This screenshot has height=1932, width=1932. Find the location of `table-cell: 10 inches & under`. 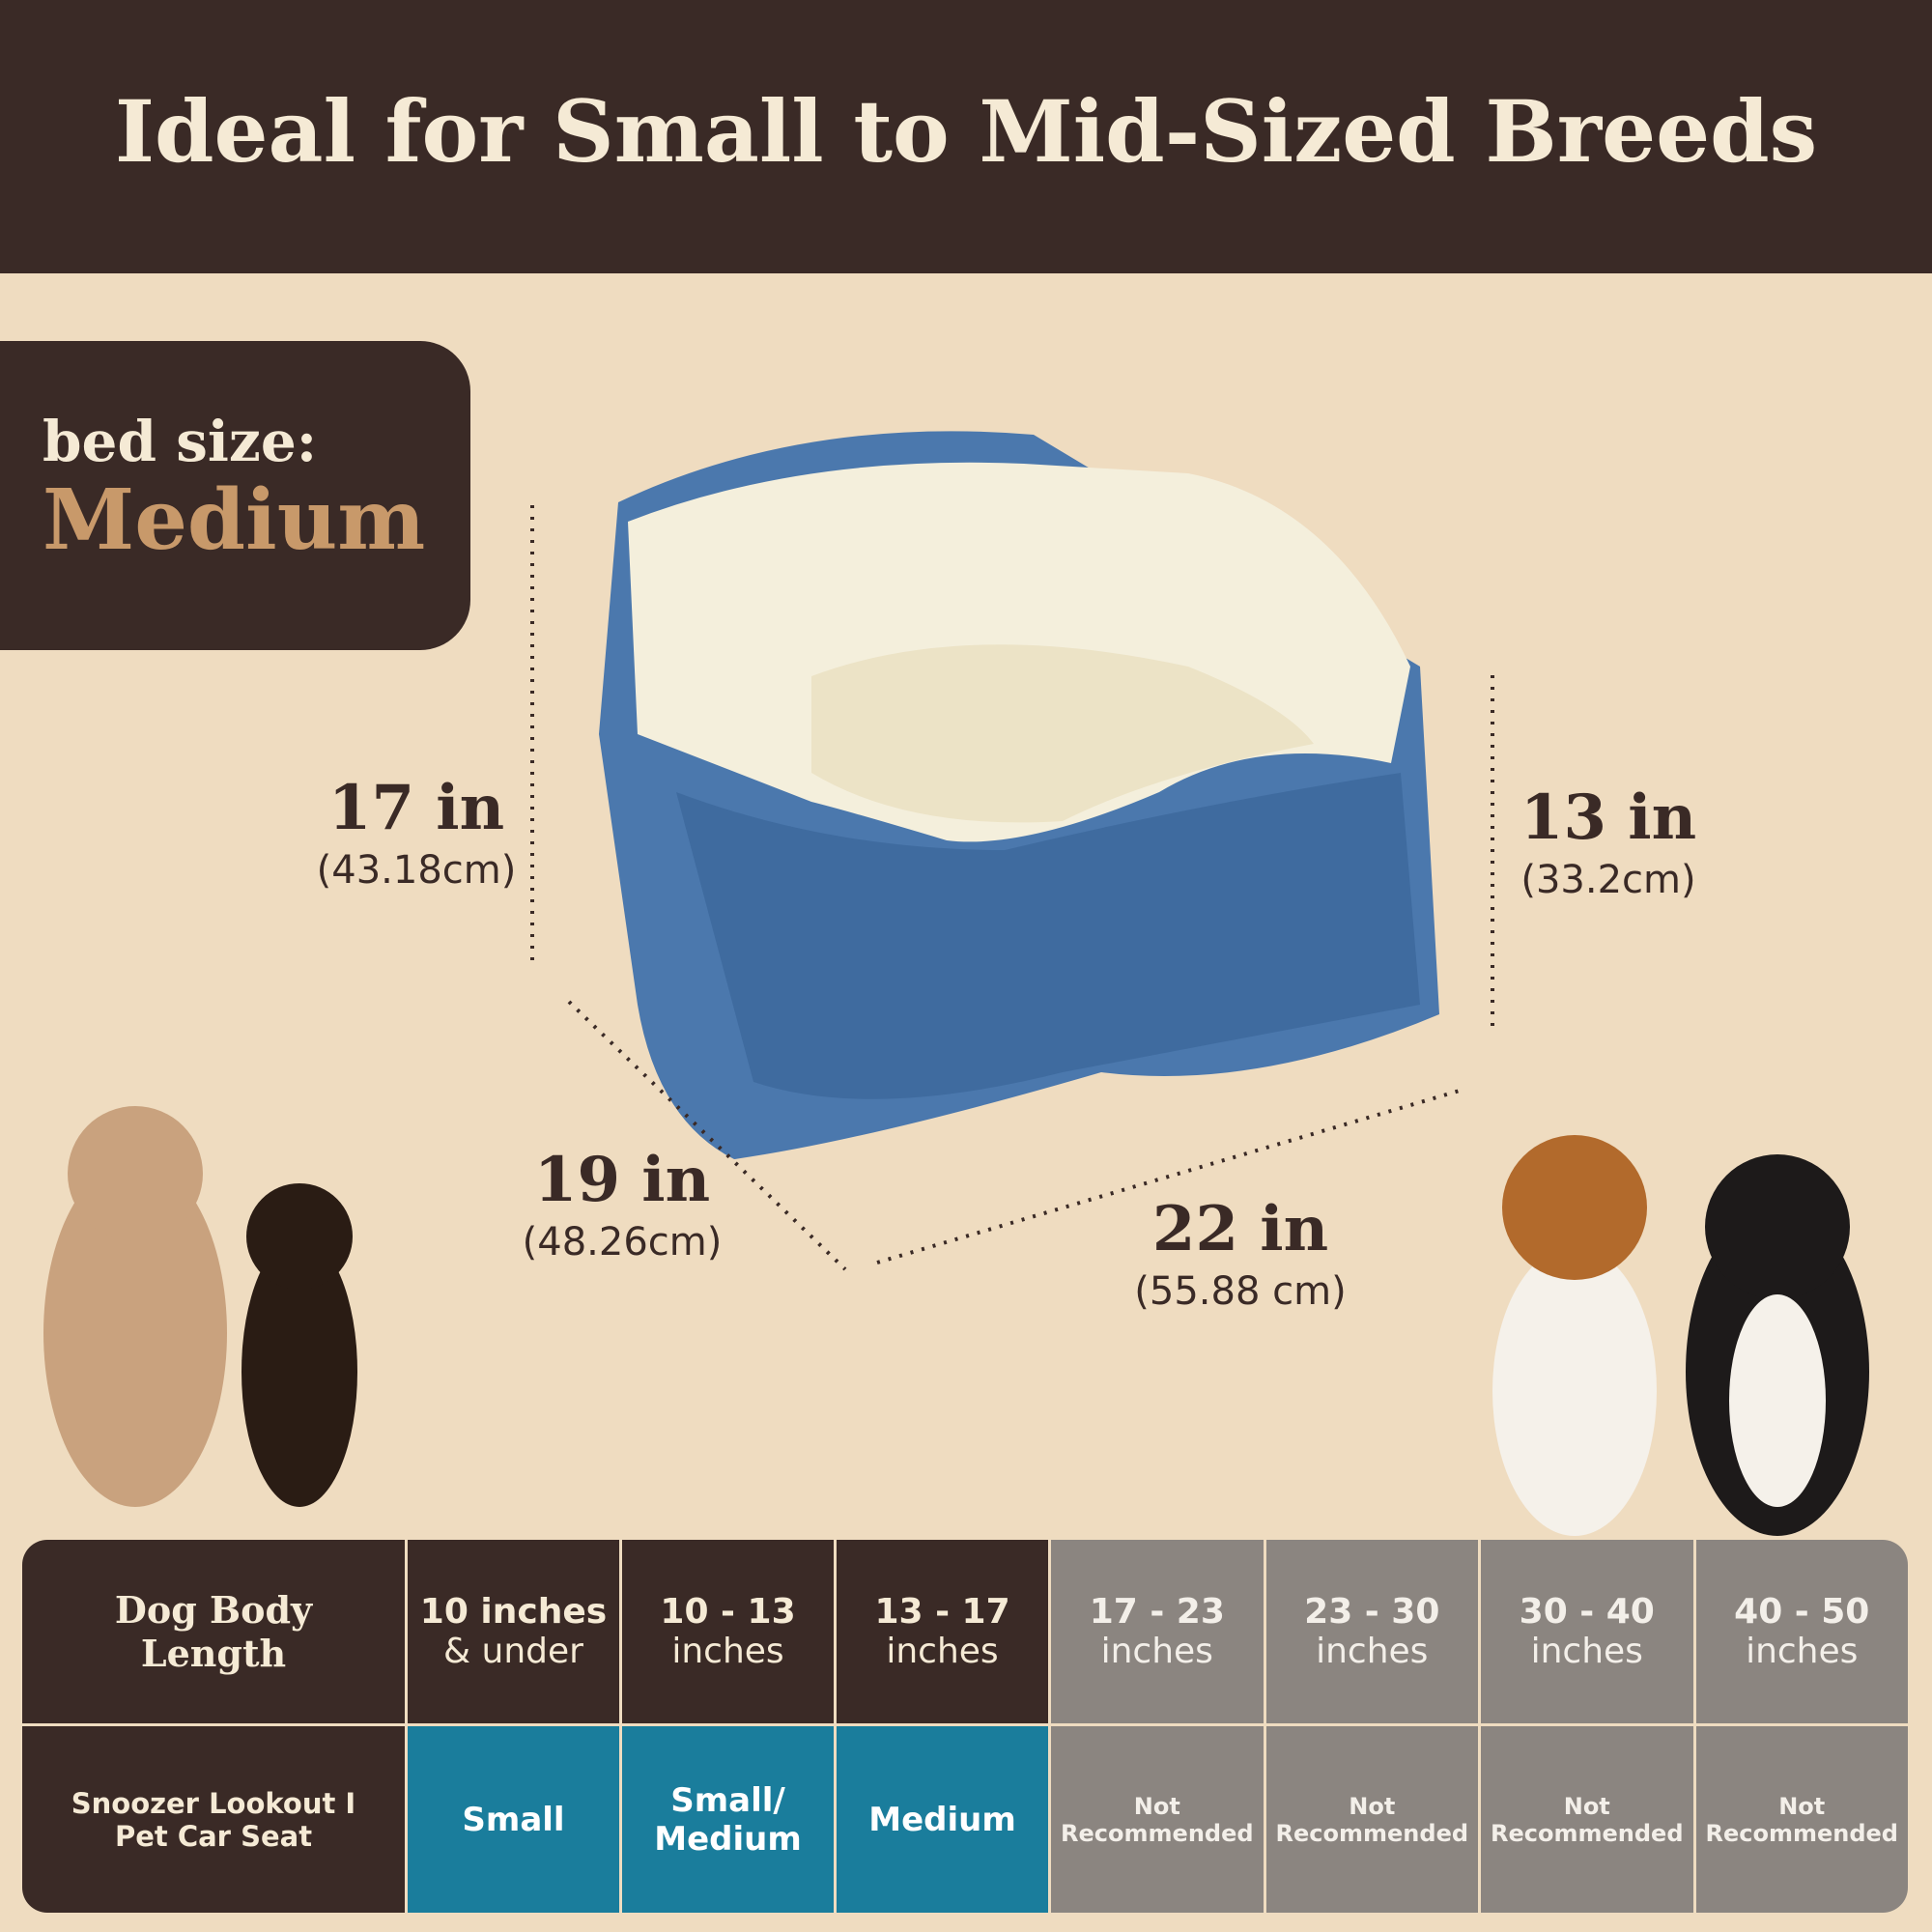

table-cell: 10 inches & under is located at coordinates (514, 1631).